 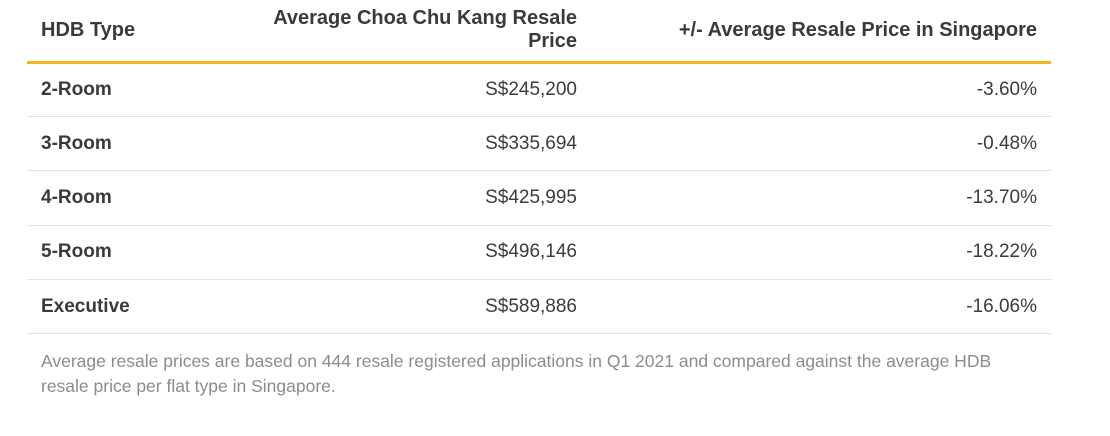 I want to click on table-row: 5-Room S$496,146 -18.22%, so click(x=539, y=253).